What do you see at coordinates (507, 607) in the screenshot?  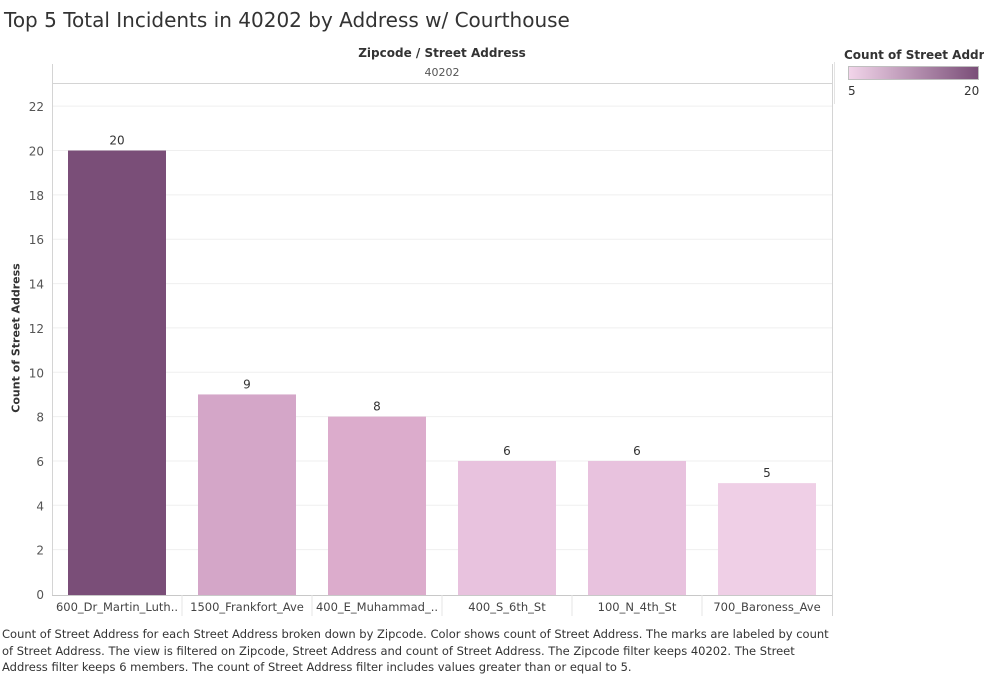 I see `x-tick-label: 400_S_6th_St` at bounding box center [507, 607].